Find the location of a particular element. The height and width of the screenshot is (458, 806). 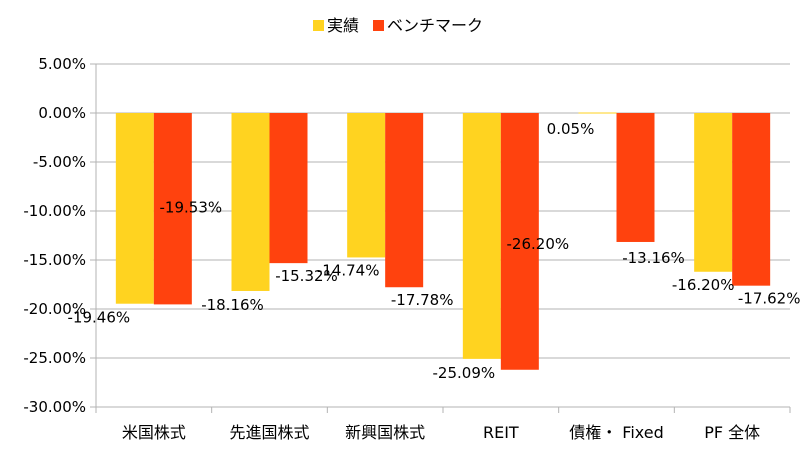

y-tick-label: -30.00% is located at coordinates (54, 407).